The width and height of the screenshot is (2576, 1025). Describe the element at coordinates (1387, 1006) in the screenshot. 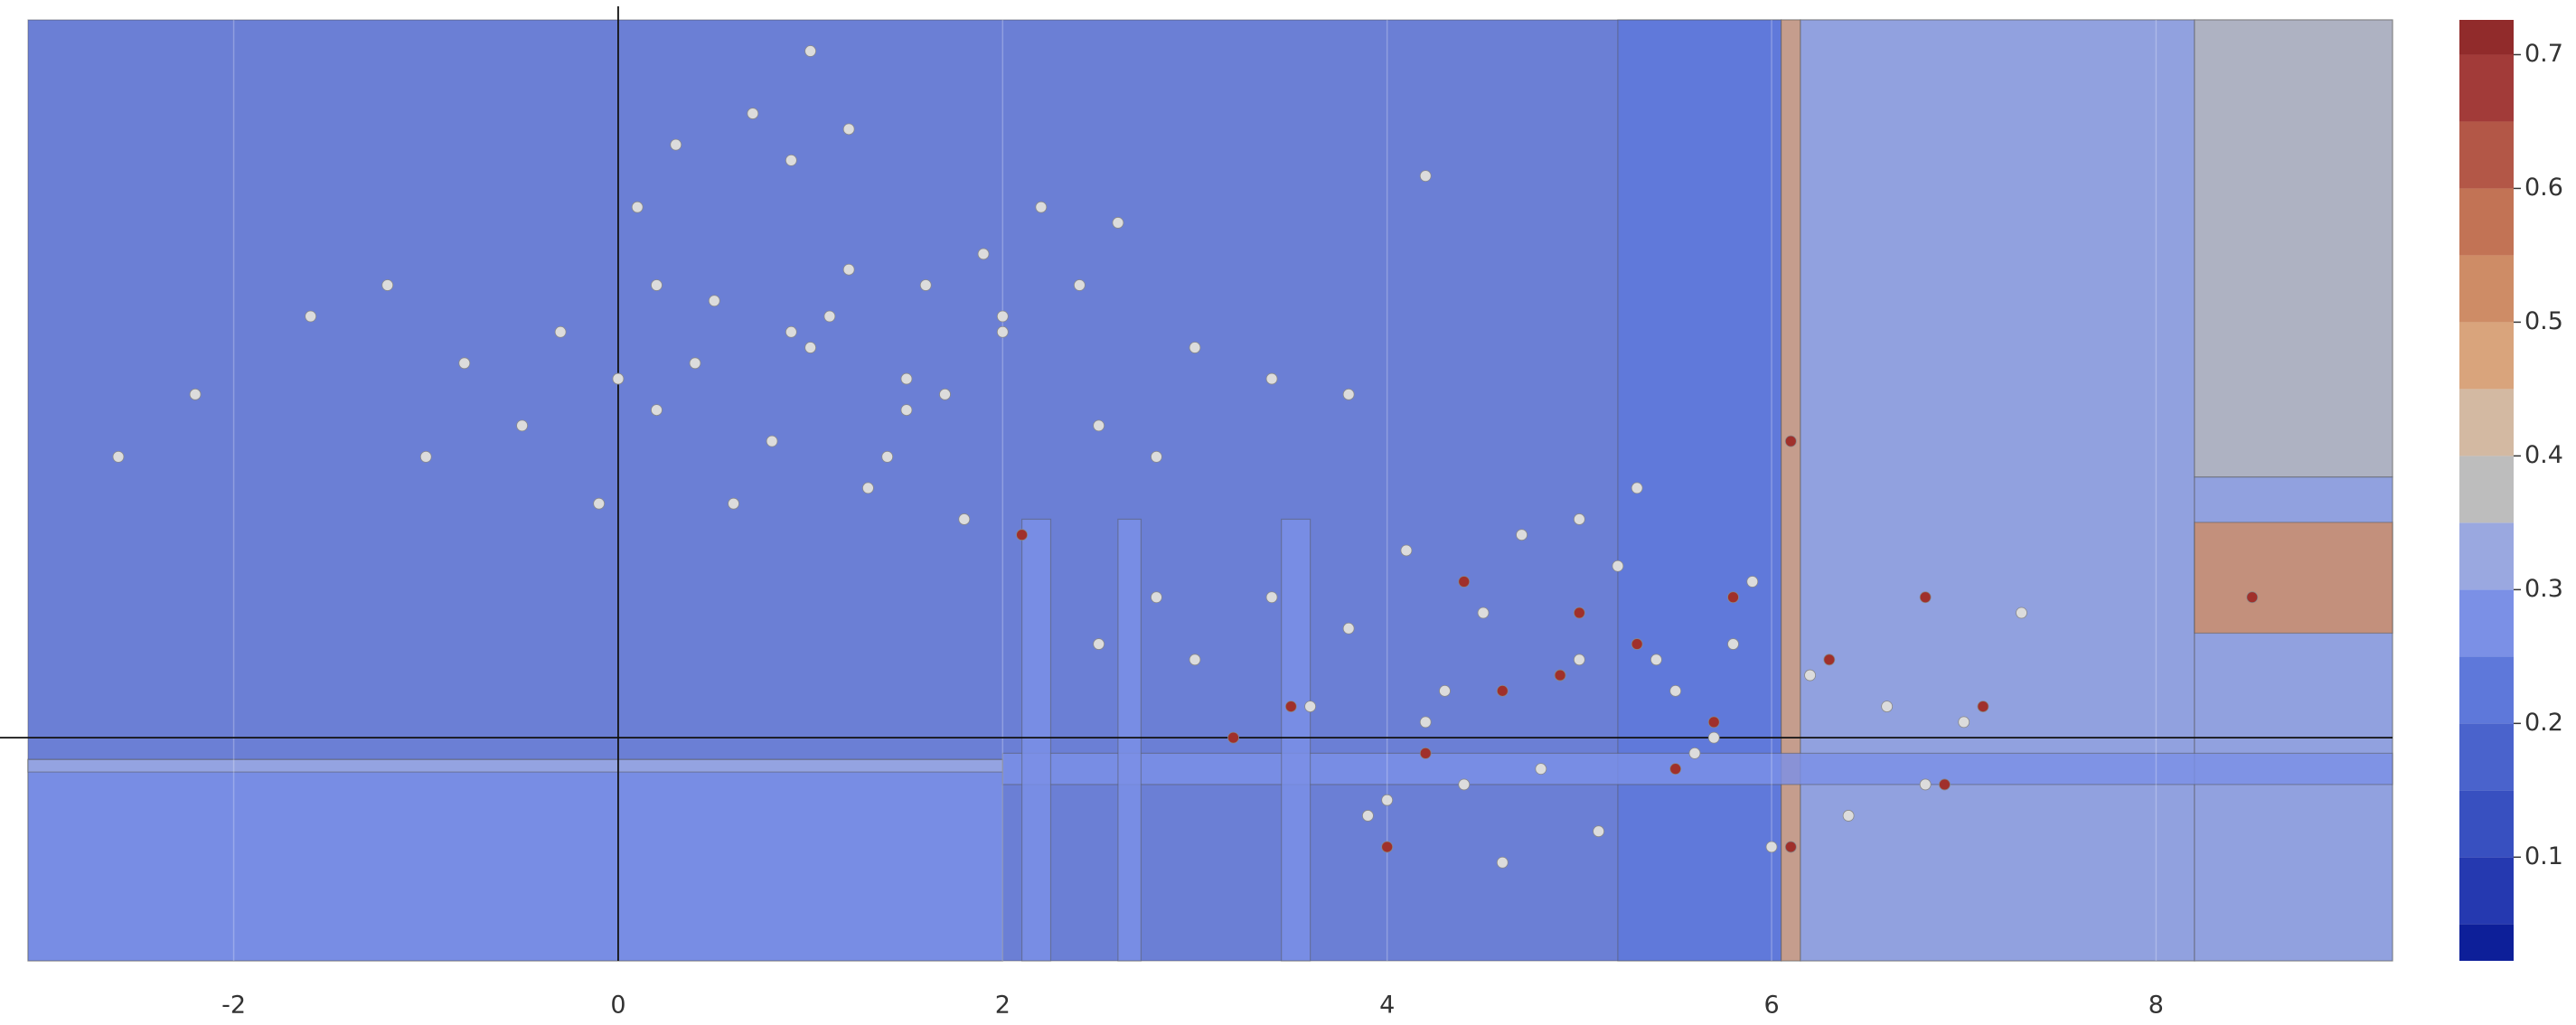

I see `x-tick-label: 4` at that location.